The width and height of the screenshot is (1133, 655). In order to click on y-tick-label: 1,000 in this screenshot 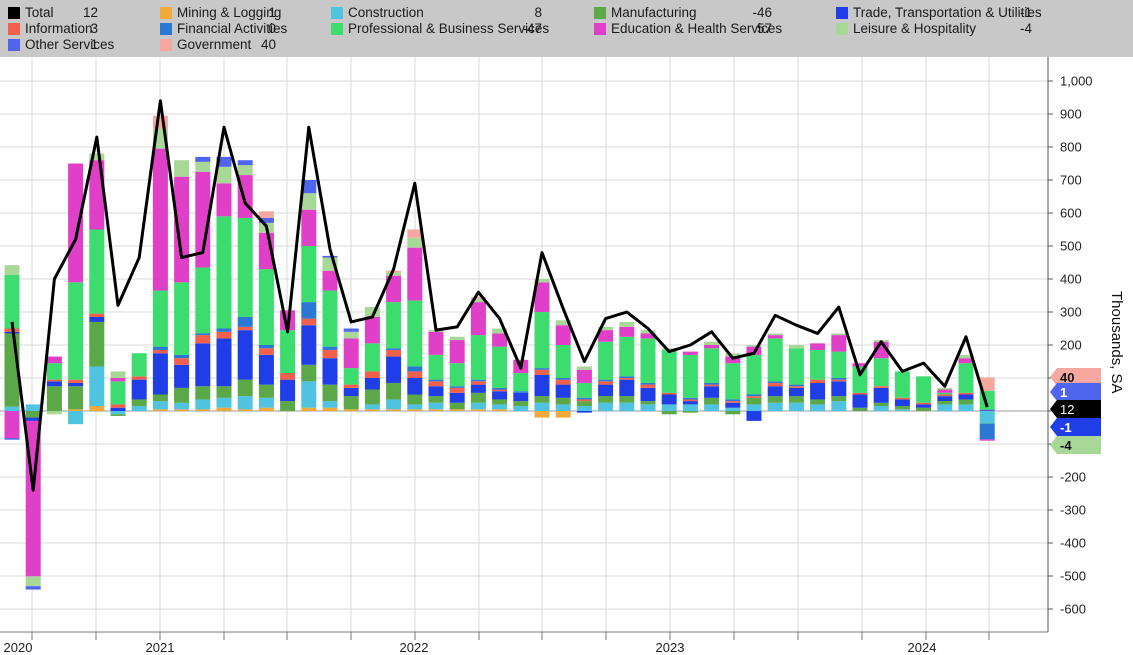, I will do `click(1076, 81)`.